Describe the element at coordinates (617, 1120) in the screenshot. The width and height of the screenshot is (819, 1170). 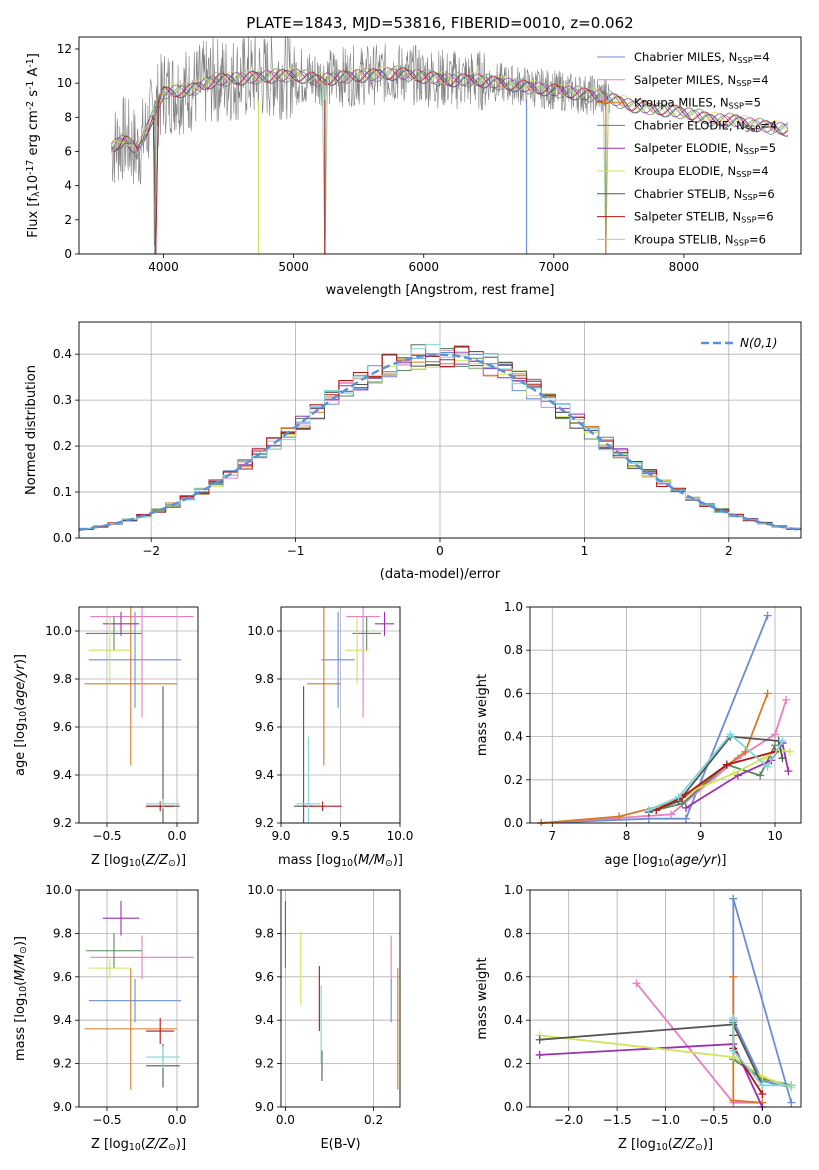
I see `x-tick-label: −1.5` at that location.